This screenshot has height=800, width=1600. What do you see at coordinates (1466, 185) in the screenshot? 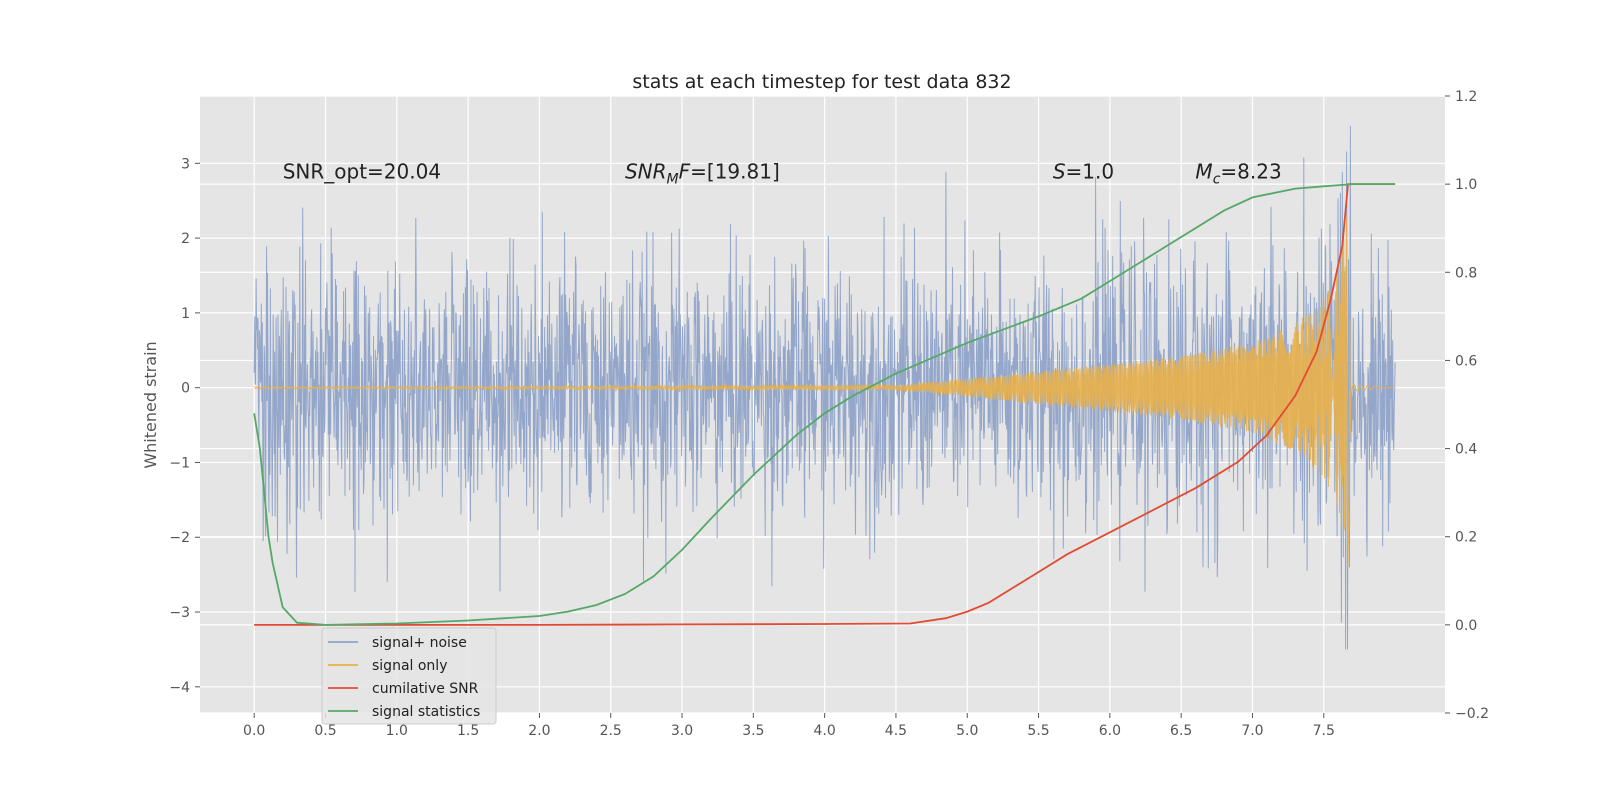
I see `y2-tick-label: 1.0` at bounding box center [1466, 185].